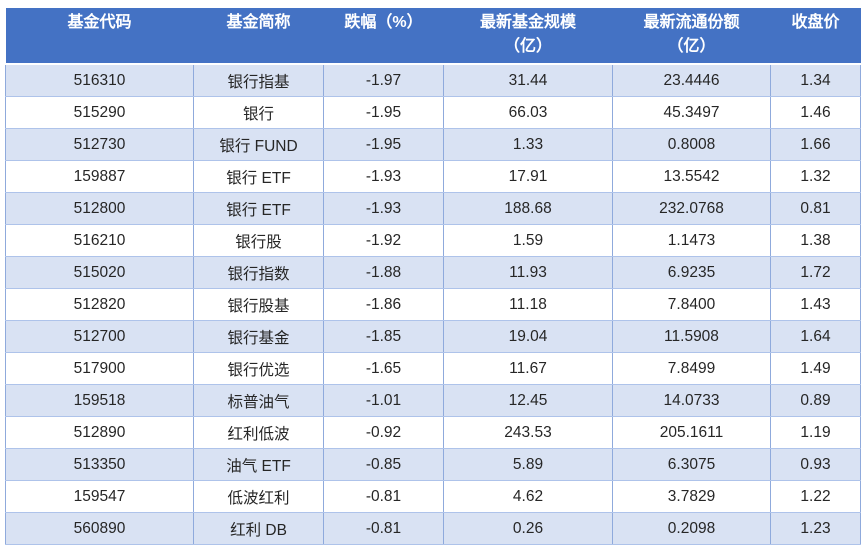  Describe the element at coordinates (99, 528) in the screenshot. I see `table-cell: 560890` at that location.